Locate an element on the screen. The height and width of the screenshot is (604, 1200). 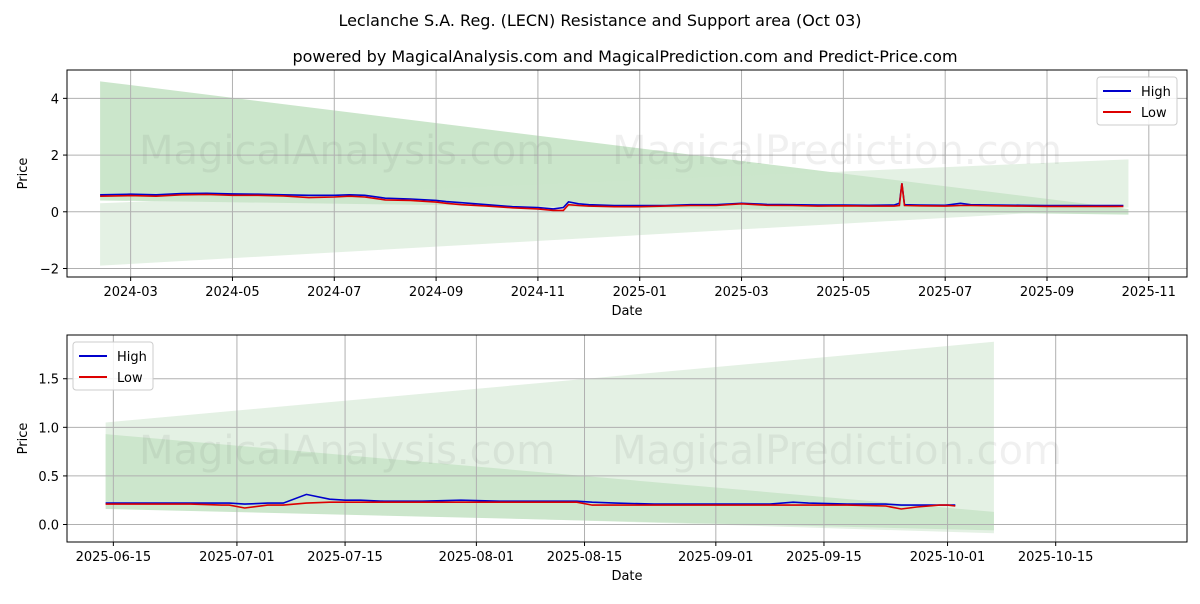
x-tick-label: 2024-05 is located at coordinates (232, 292).